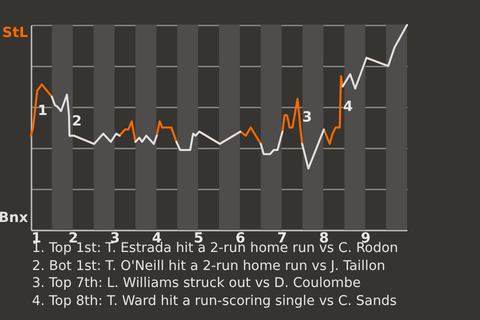 The image size is (480, 320). I want to click on text: 4. Top 8th: T. Ward hit a run-scoring single vs C. Sands, so click(215, 301).